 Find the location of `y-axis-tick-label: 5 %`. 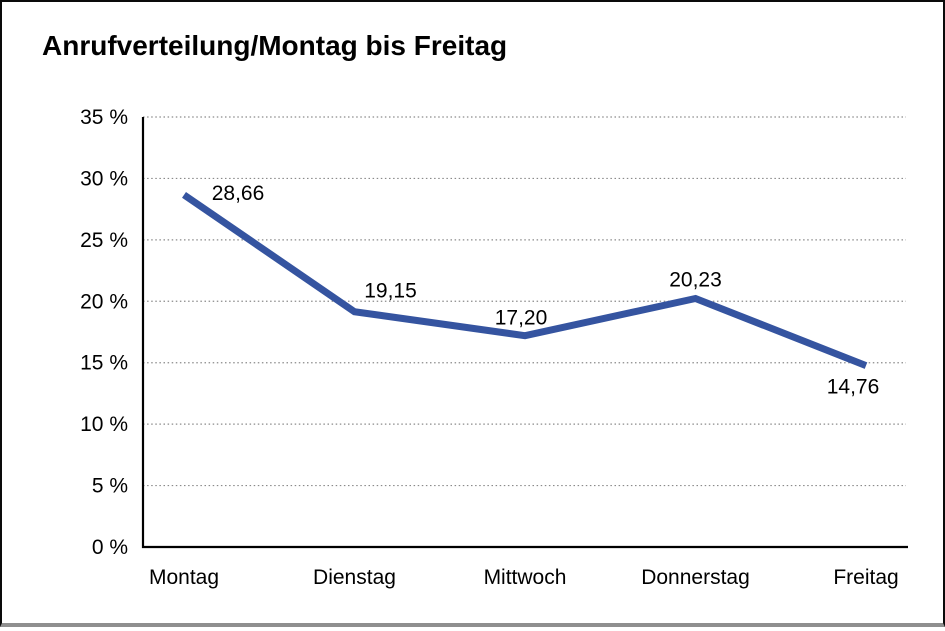

y-axis-tick-label: 5 % is located at coordinates (110, 486).